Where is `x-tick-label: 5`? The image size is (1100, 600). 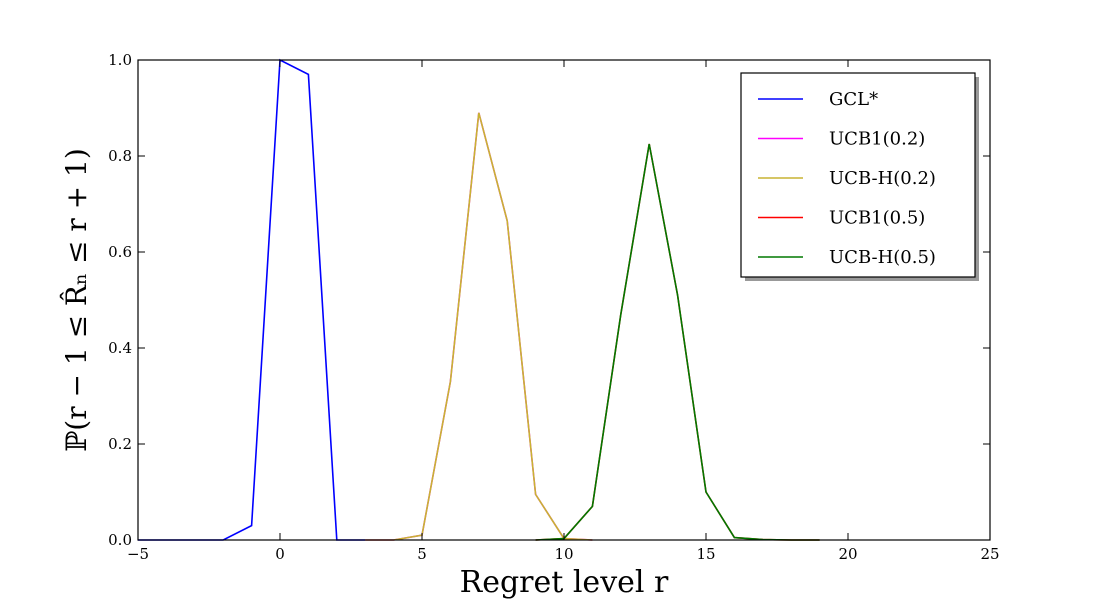 x-tick-label: 5 is located at coordinates (422, 554).